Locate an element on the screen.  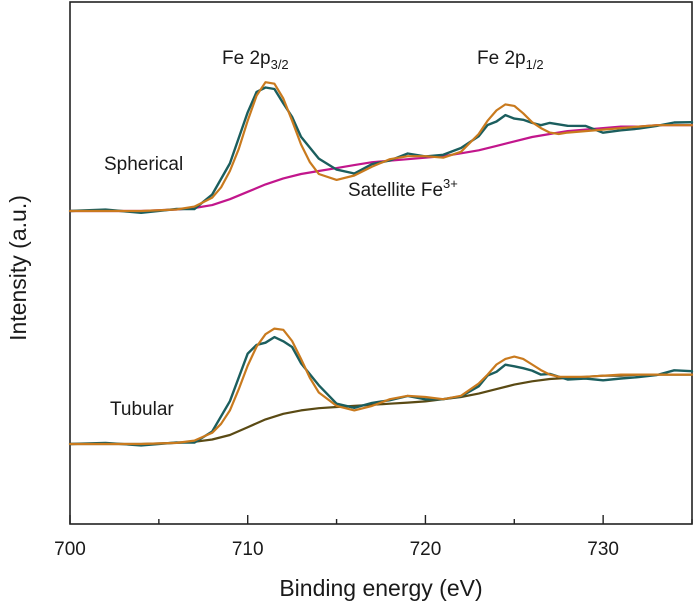
annotation-fe-2p1-2: Fe 2p1/2 is located at coordinates (510, 60).